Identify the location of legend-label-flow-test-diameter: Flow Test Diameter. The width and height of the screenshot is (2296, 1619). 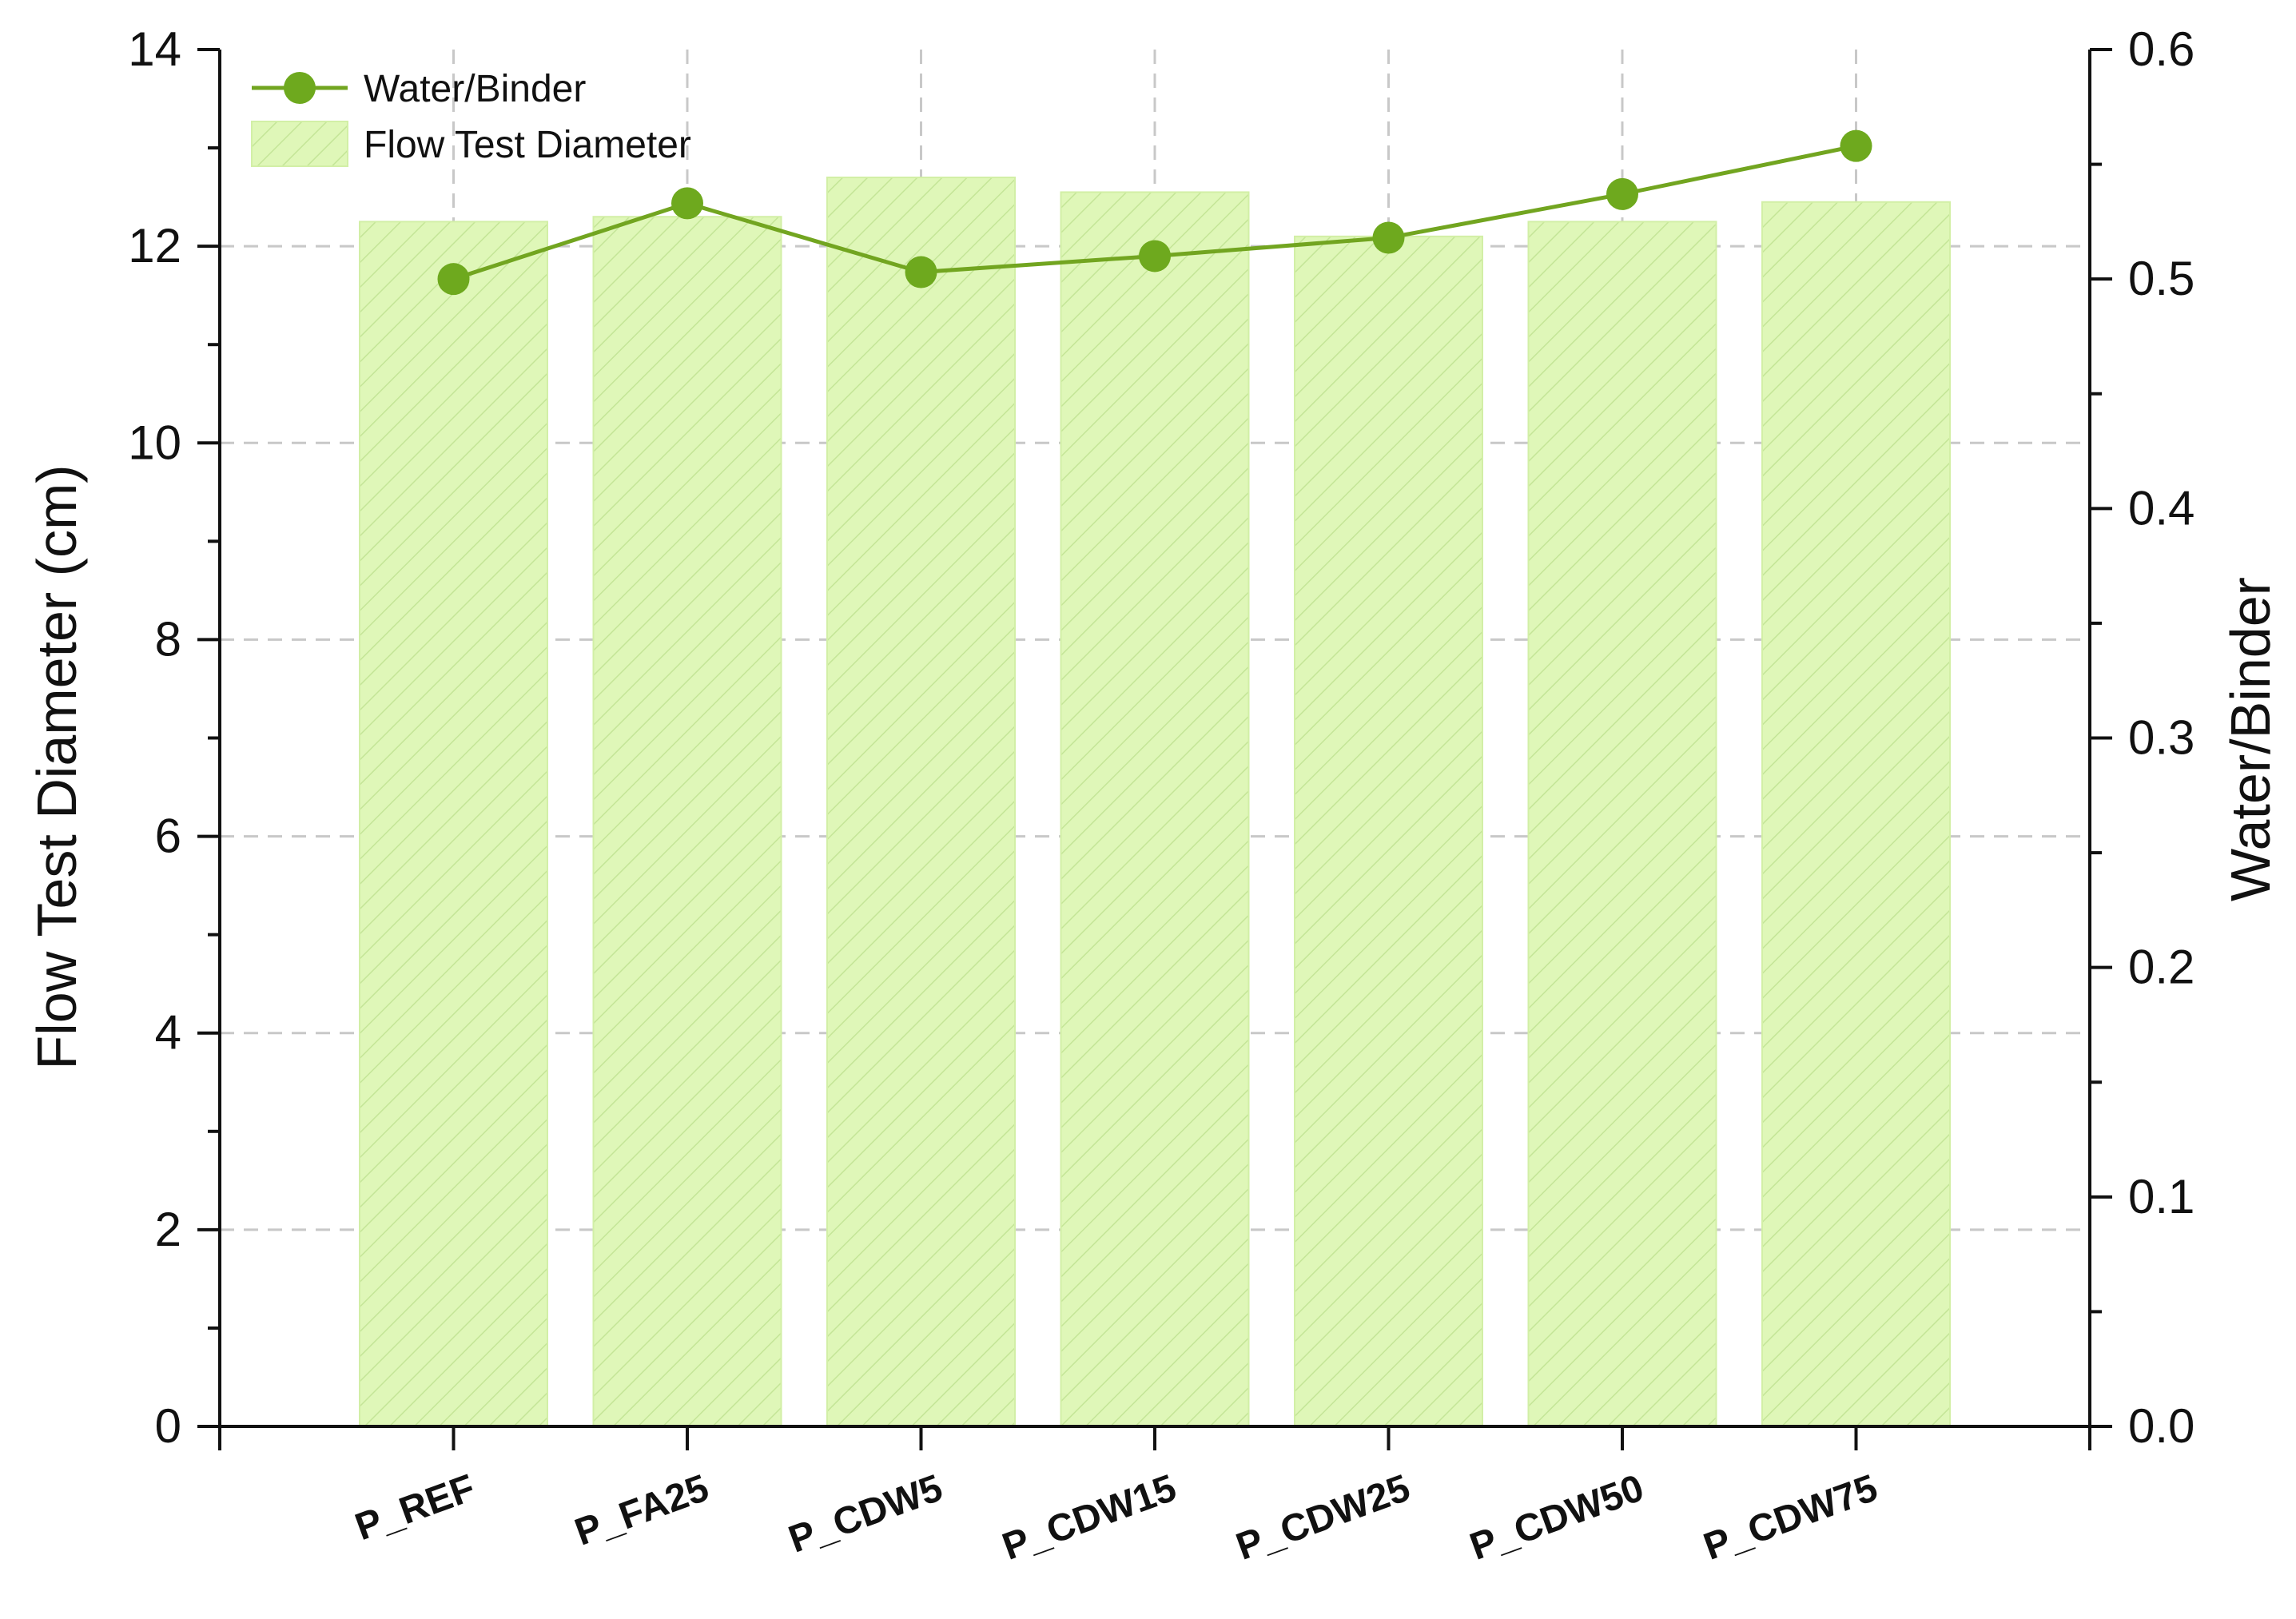
(528, 145).